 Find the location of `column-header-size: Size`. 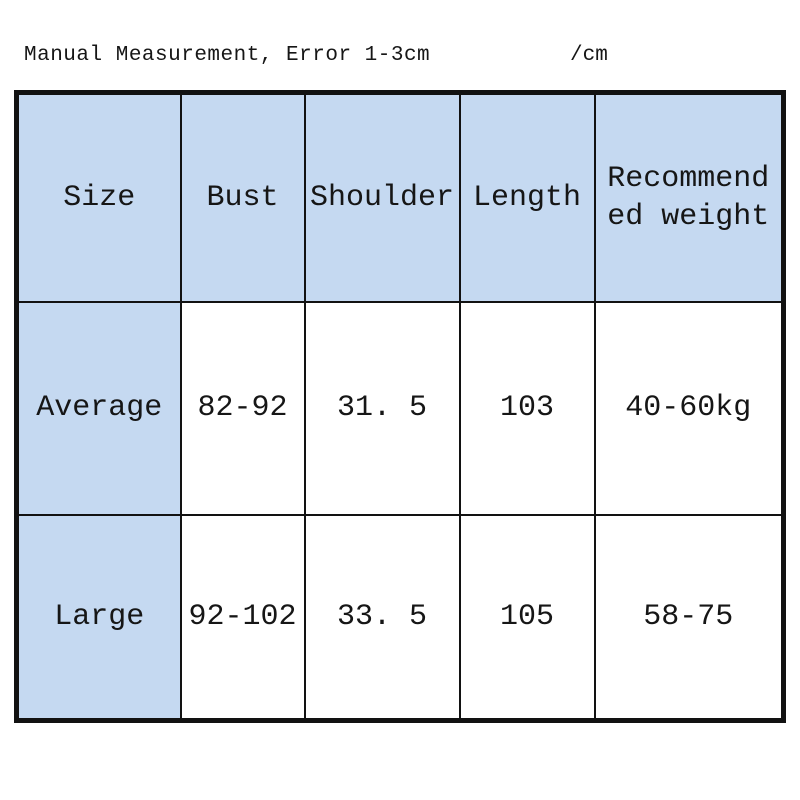

column-header-size: Size is located at coordinates (98, 197).